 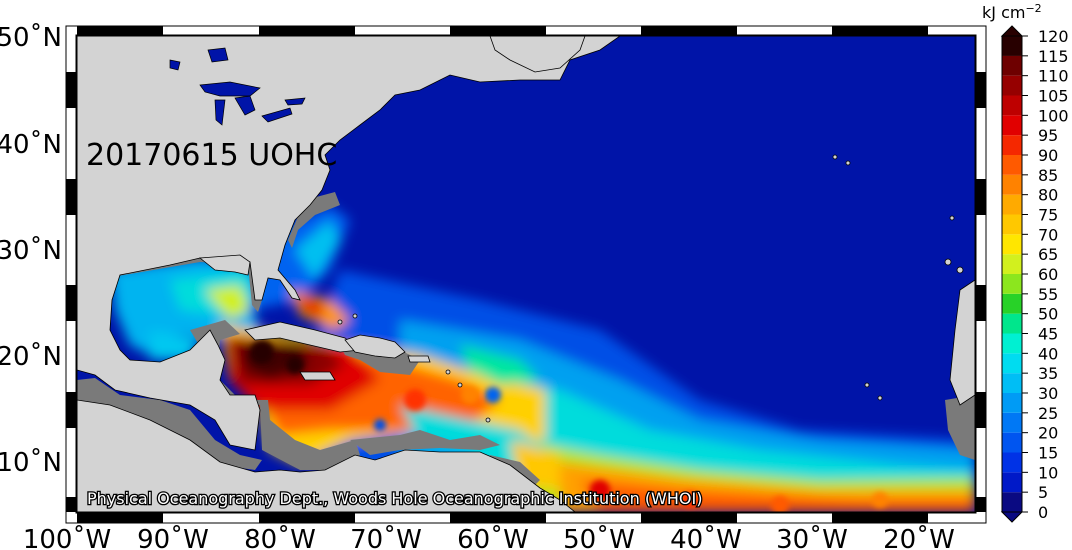 What do you see at coordinates (173, 537) in the screenshot?
I see `lon-label-90w: 90˚W` at bounding box center [173, 537].